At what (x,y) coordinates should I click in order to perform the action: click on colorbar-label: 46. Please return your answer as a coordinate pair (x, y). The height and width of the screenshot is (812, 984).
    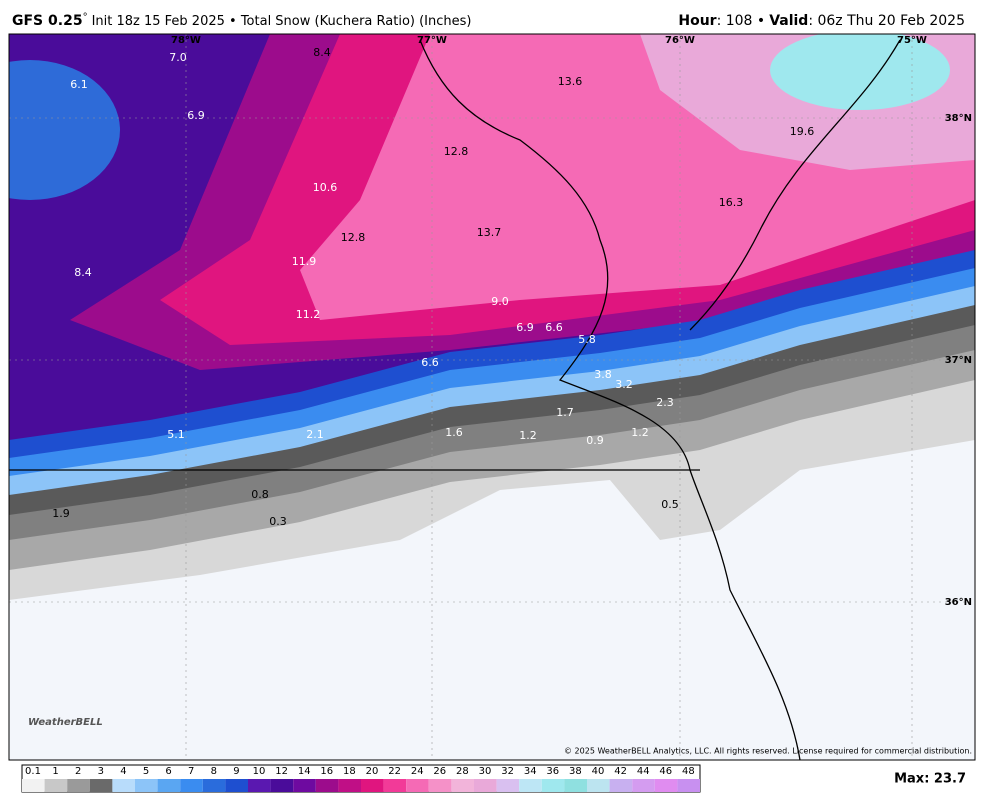
    Looking at the image, I should click on (665, 771).